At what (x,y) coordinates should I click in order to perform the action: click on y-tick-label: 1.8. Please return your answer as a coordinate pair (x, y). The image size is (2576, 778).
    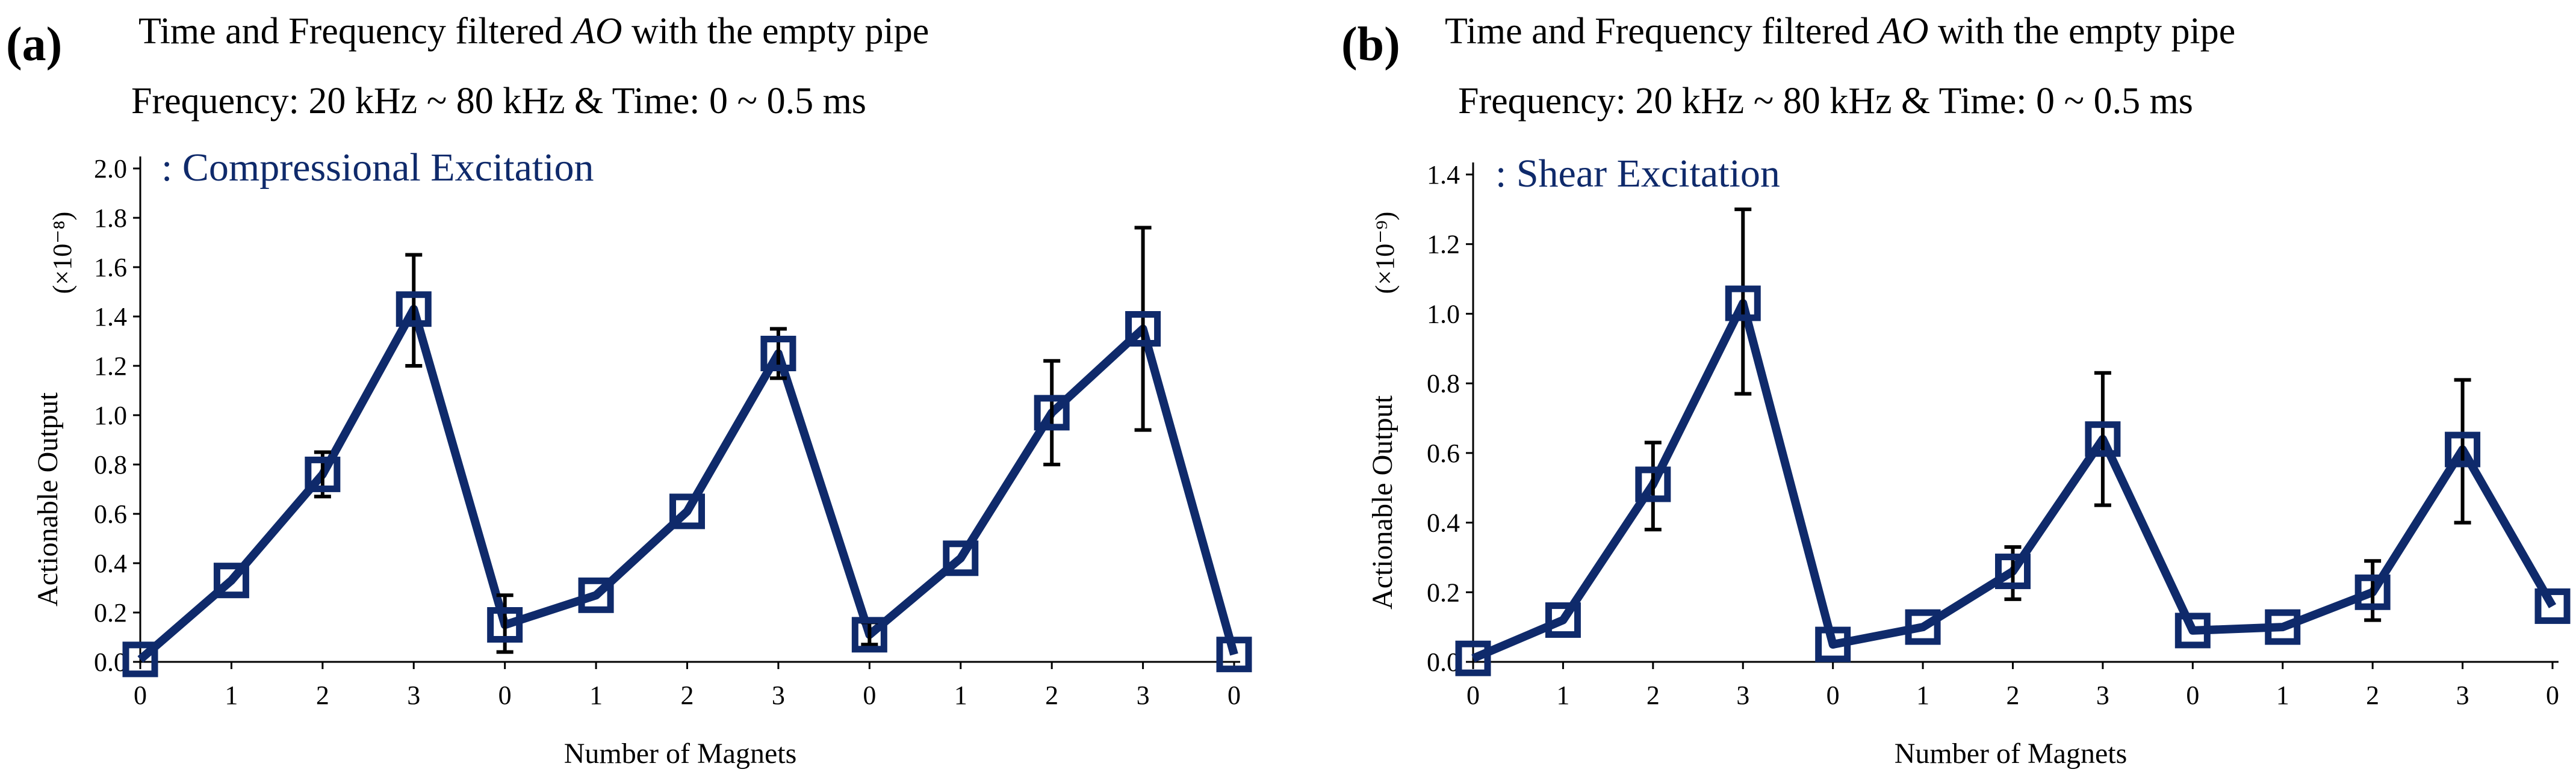
    Looking at the image, I should click on (110, 218).